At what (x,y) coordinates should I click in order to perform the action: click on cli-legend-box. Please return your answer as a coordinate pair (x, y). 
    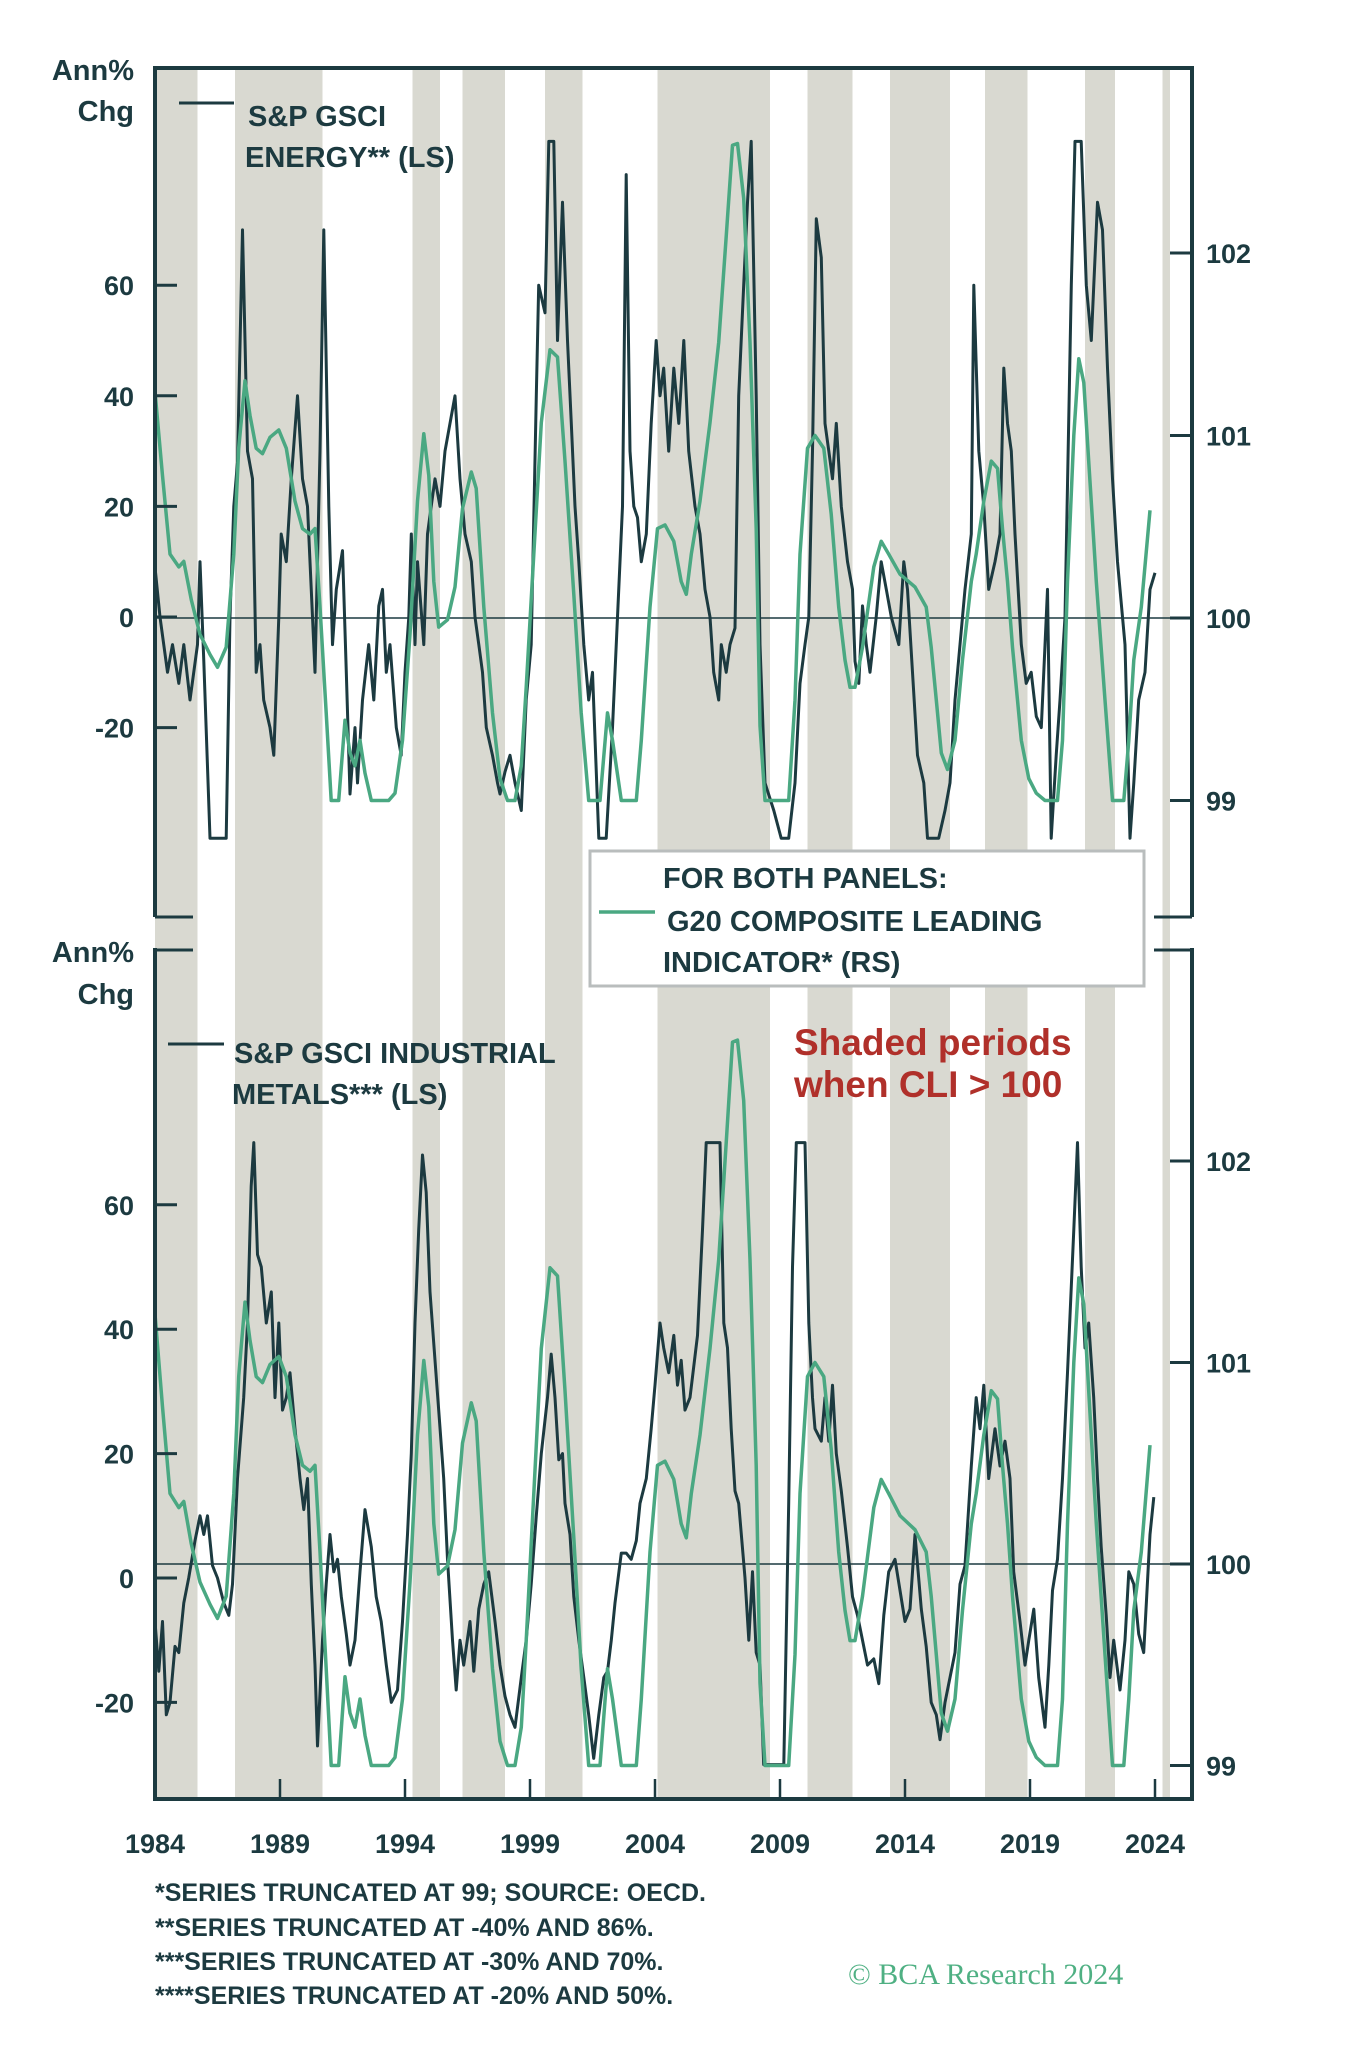
    Looking at the image, I should click on (867, 918).